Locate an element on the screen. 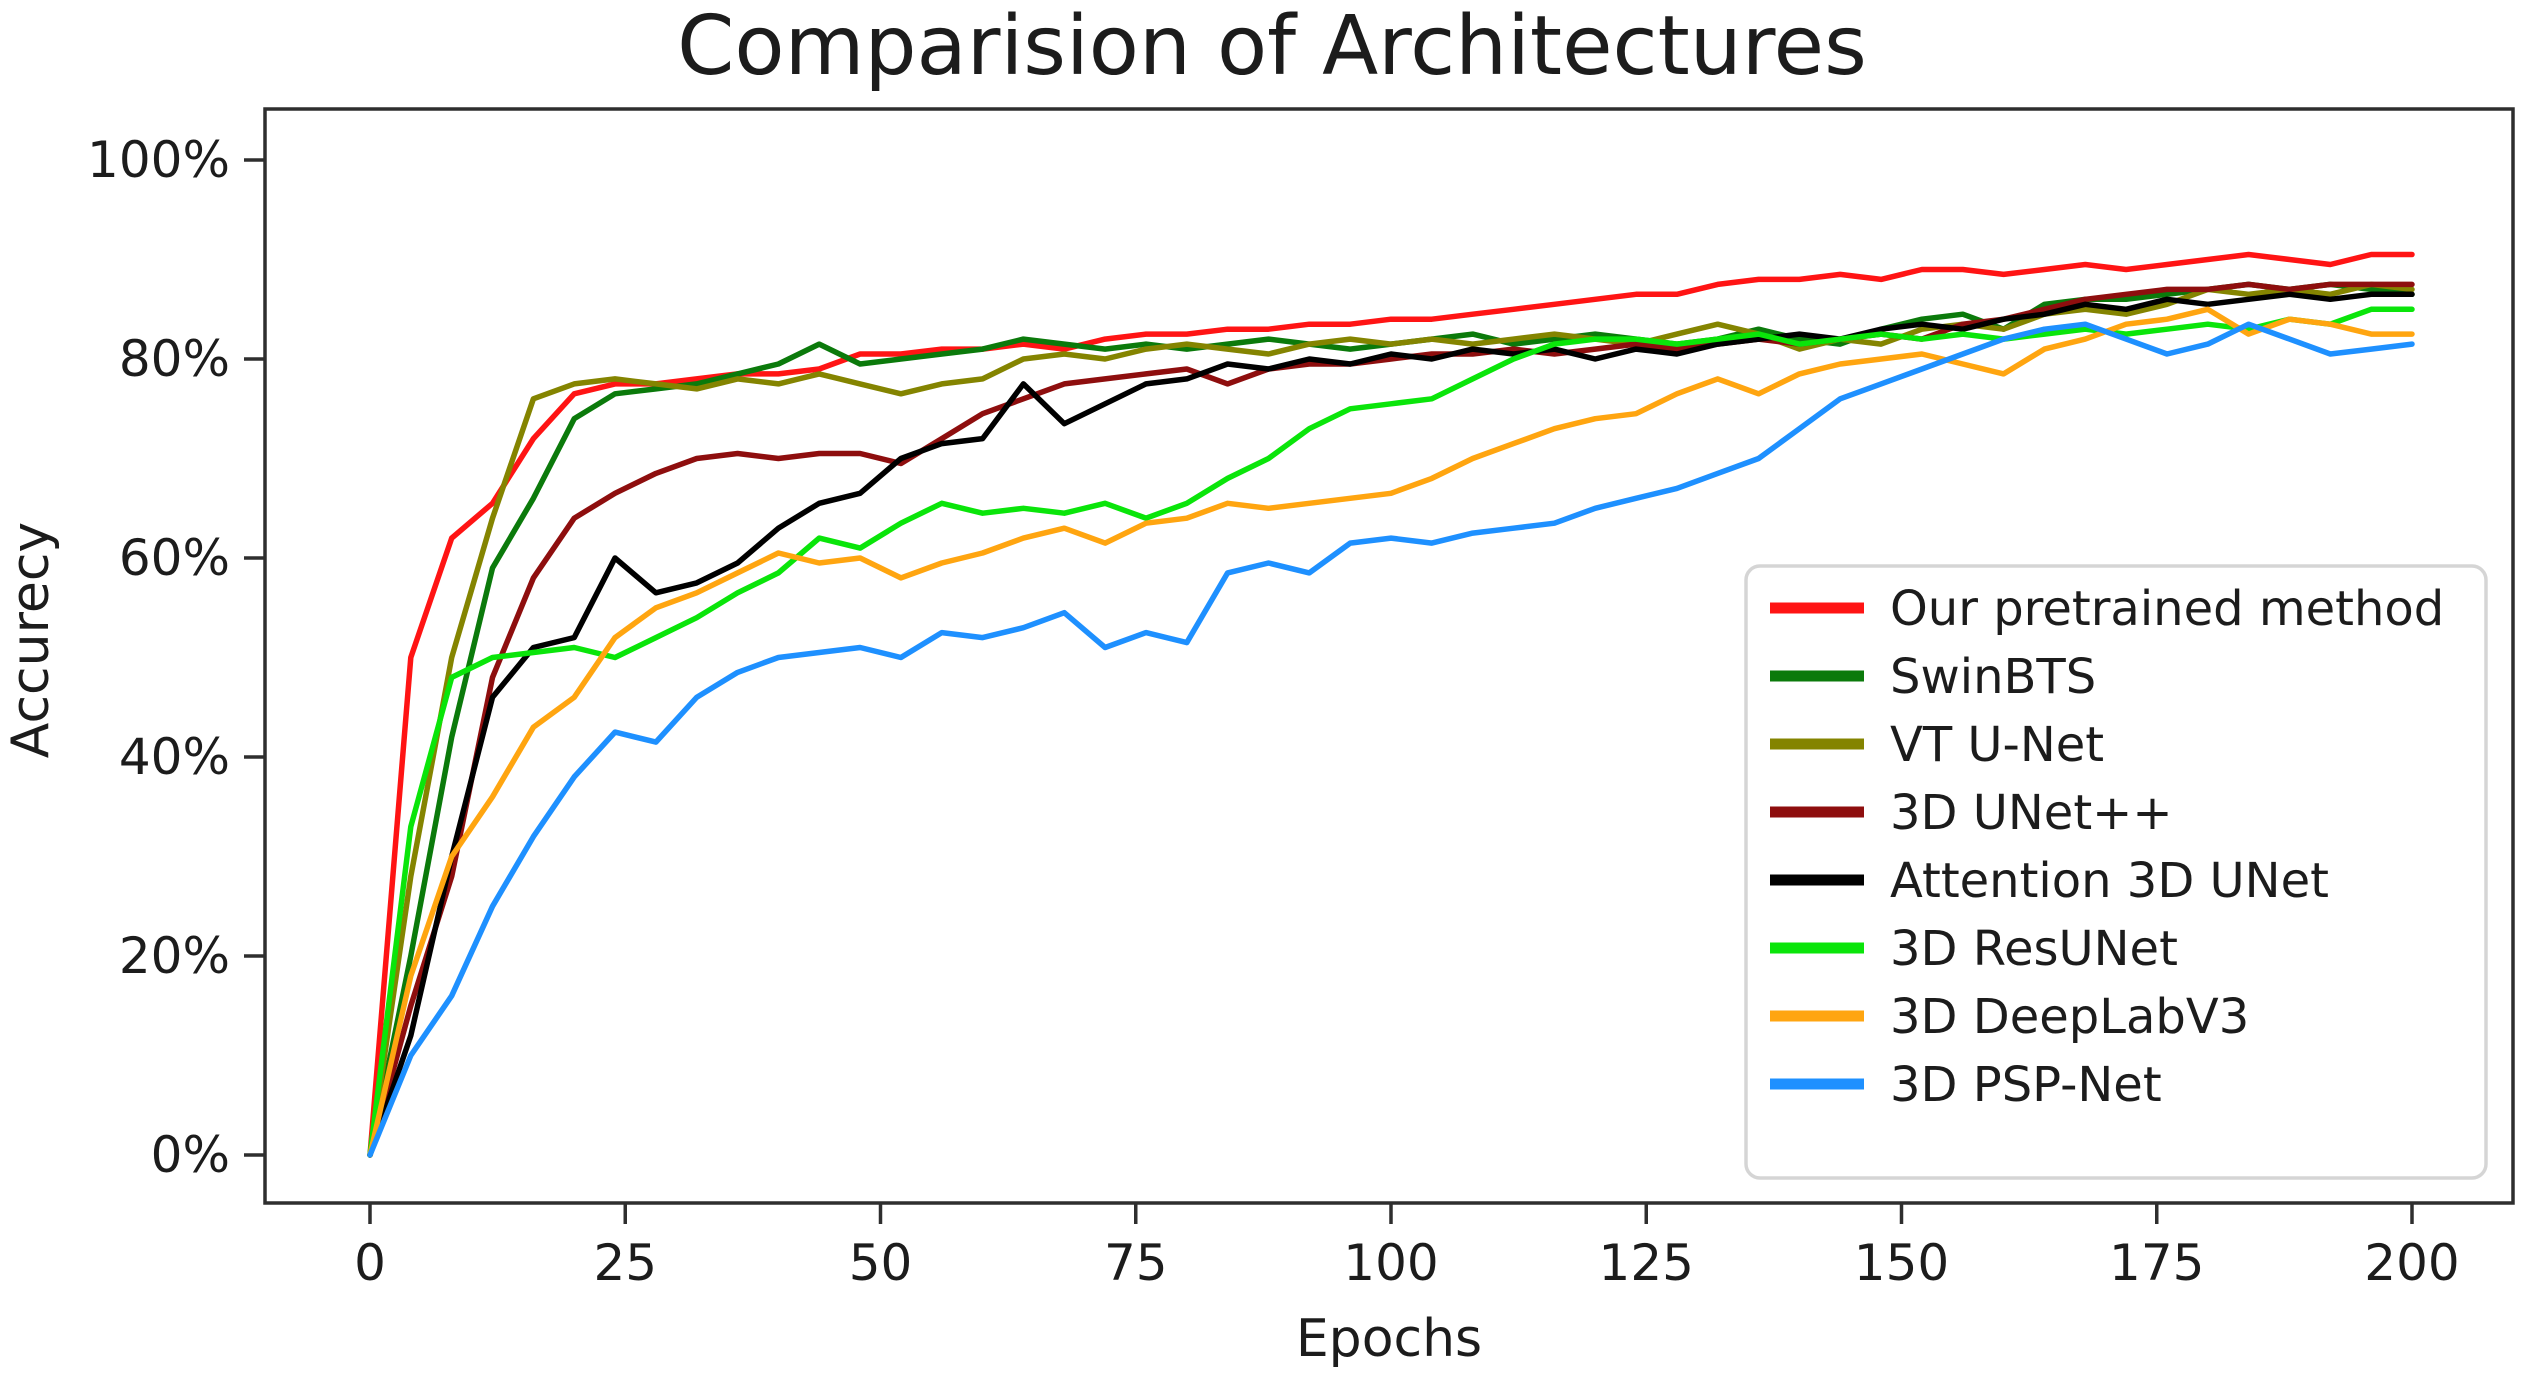 Image resolution: width=2528 pixels, height=1375 pixels. legend-label: SwinBTS is located at coordinates (1993, 677).